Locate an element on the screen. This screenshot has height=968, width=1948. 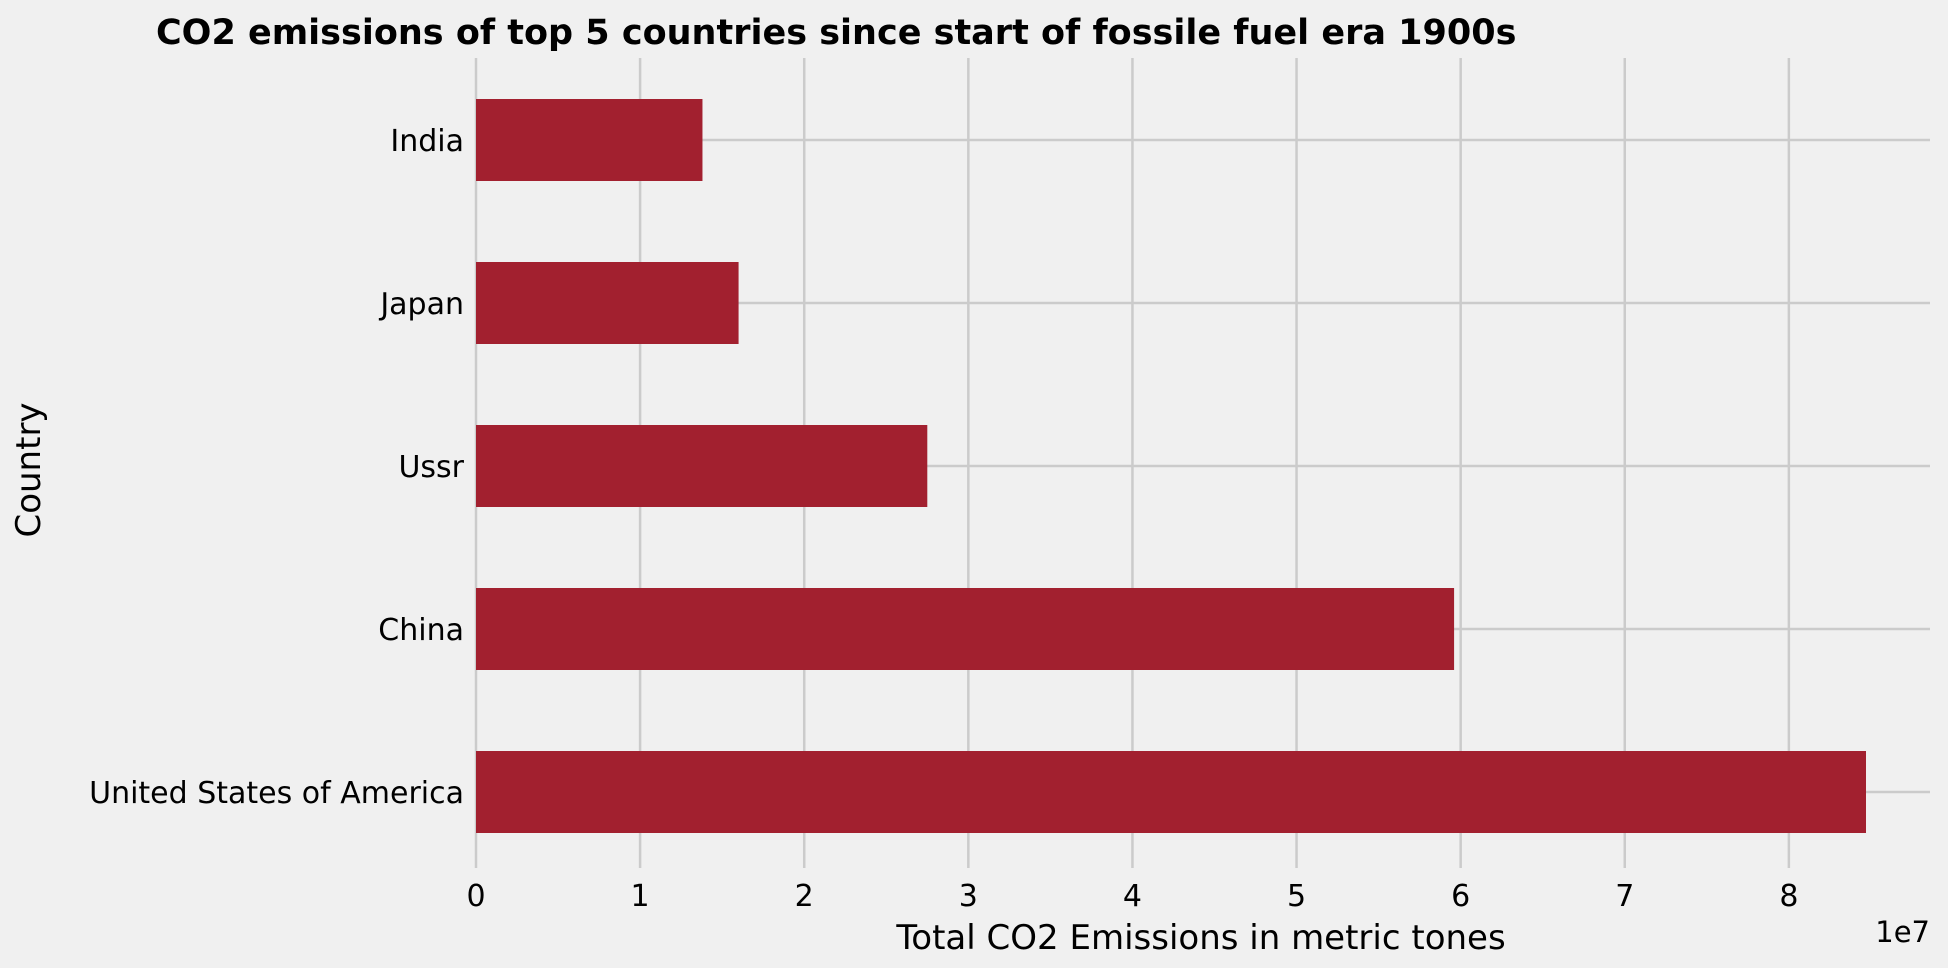
y-tick-label: Japan is located at coordinates (421, 304).